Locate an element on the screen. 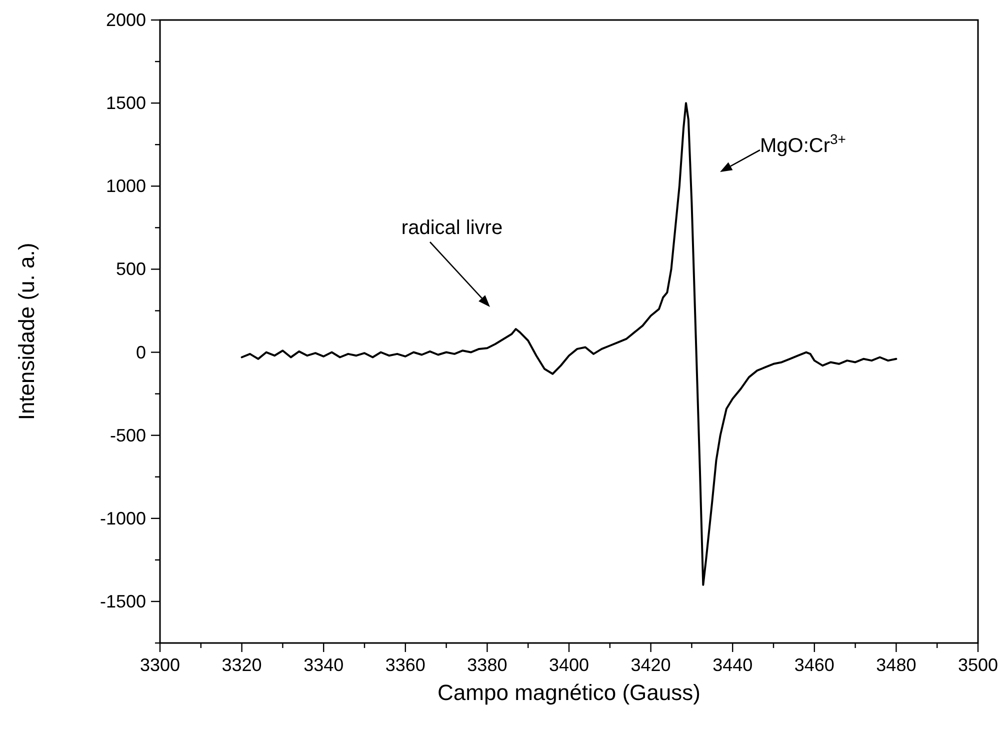  y-tick-label: 0 is located at coordinates (141, 352).